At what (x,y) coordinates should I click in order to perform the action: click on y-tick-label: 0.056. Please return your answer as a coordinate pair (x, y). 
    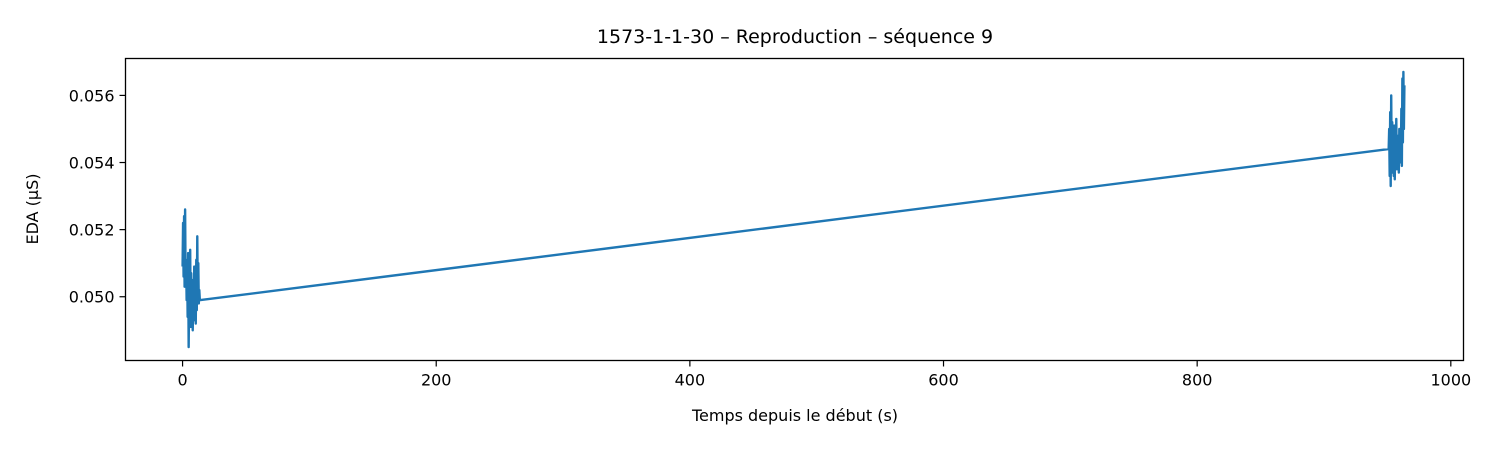
    Looking at the image, I should click on (92, 95).